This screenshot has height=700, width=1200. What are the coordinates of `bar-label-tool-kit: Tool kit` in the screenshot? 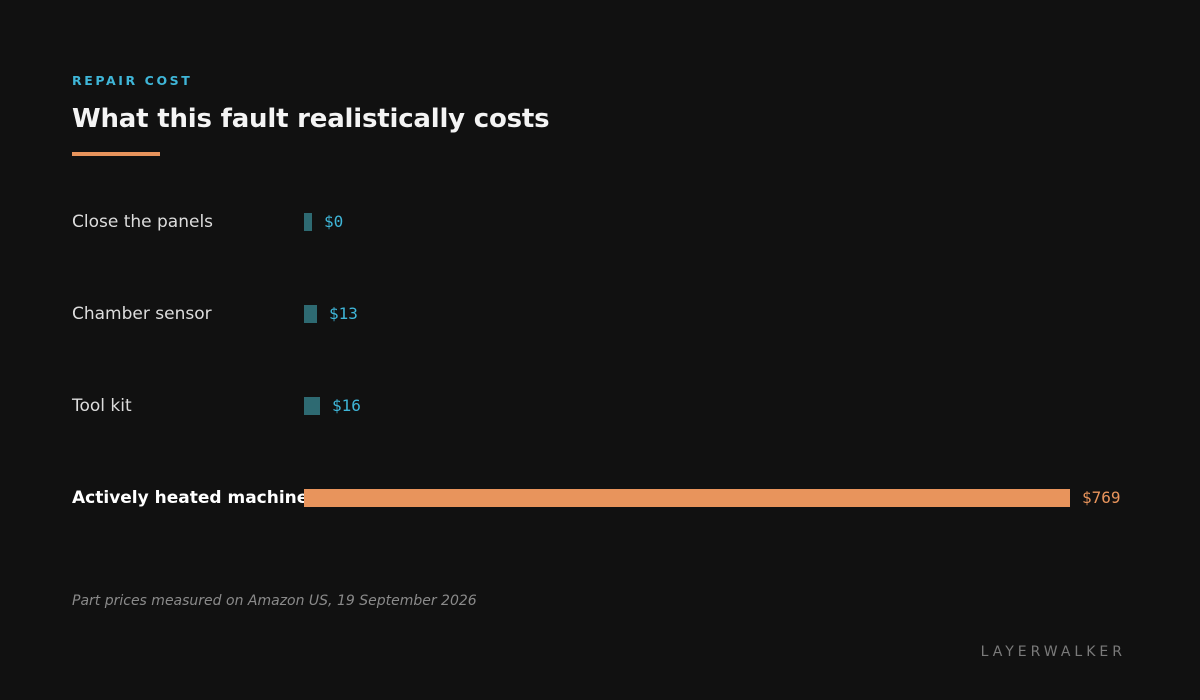 It's located at (102, 406).